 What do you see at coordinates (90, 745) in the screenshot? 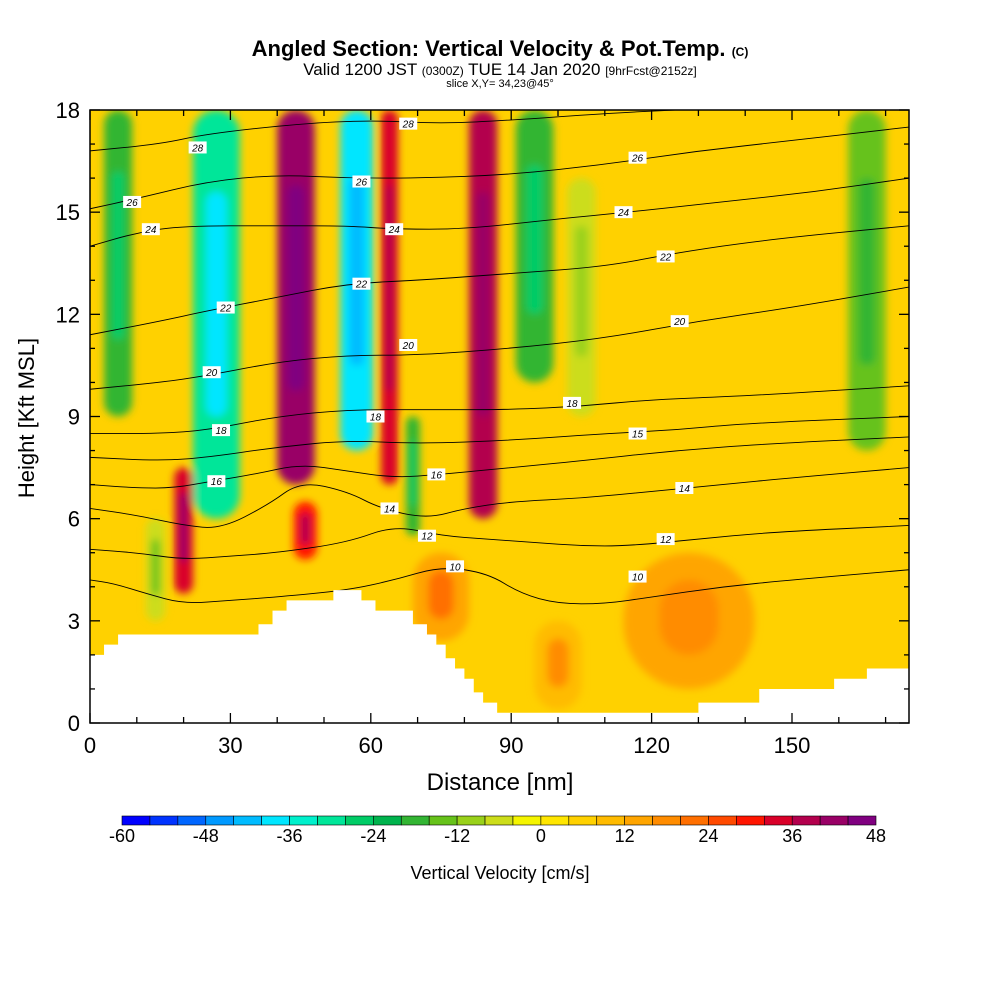
I see `x-tick-label: 0` at bounding box center [90, 745].